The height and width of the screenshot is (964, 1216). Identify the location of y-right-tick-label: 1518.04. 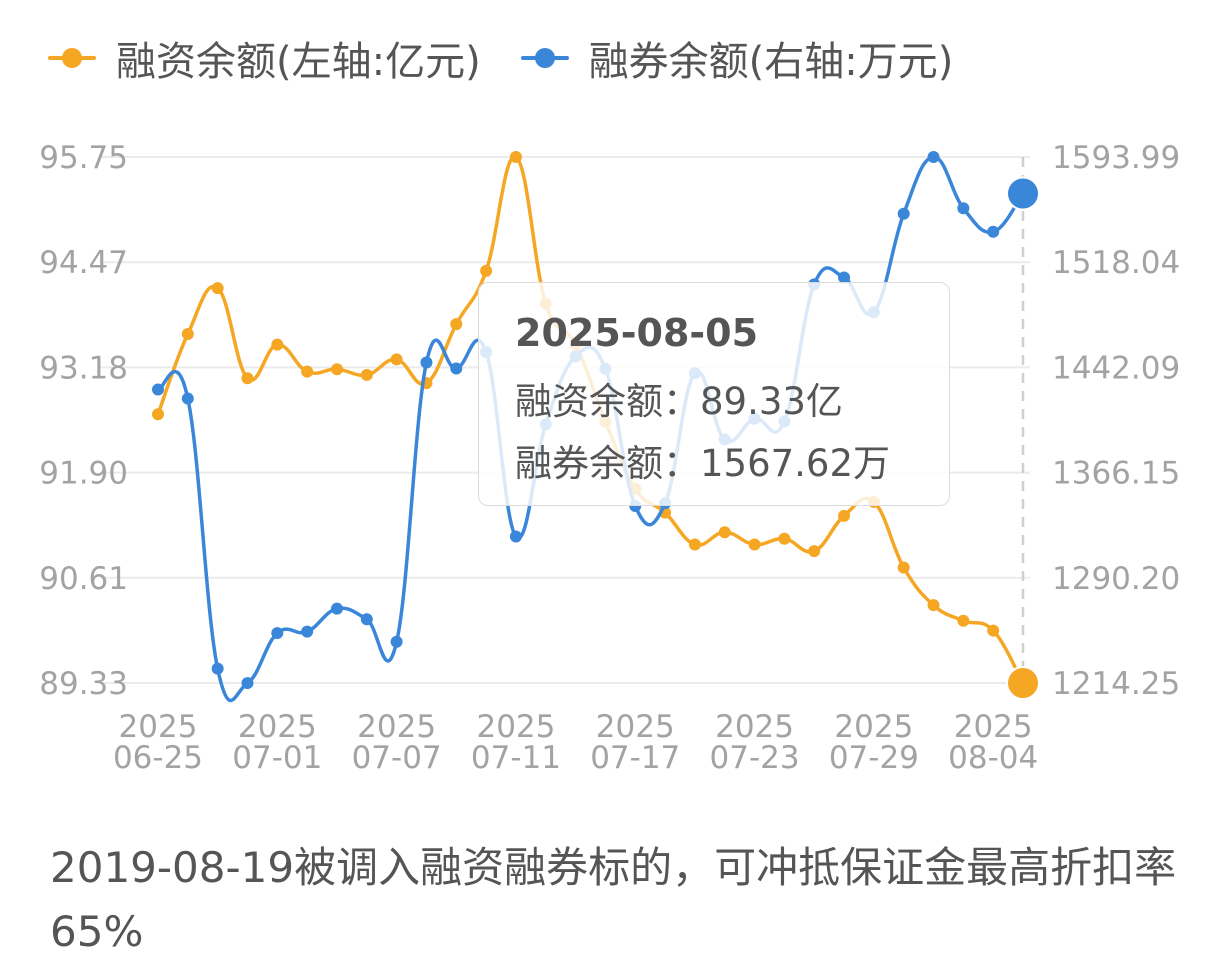
(1116, 263).